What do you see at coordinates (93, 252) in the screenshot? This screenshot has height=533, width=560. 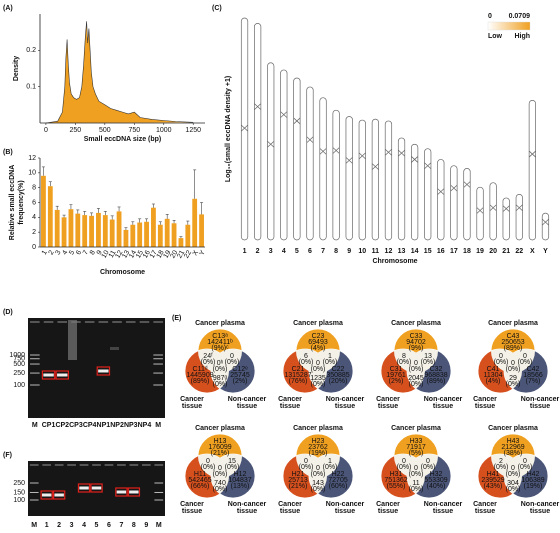 I see `x-tick-label: 8` at bounding box center [93, 252].